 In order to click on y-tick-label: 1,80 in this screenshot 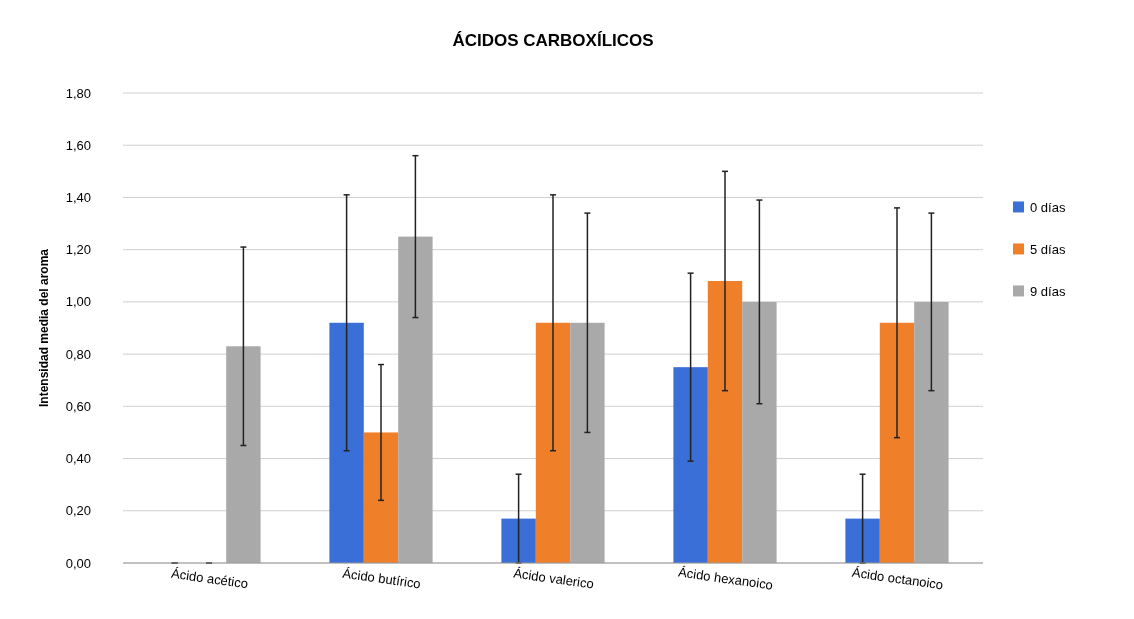, I will do `click(78, 93)`.